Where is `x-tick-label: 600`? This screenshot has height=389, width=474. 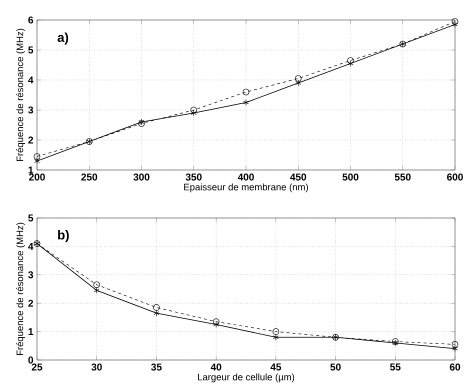 x-tick-label: 600 is located at coordinates (455, 177).